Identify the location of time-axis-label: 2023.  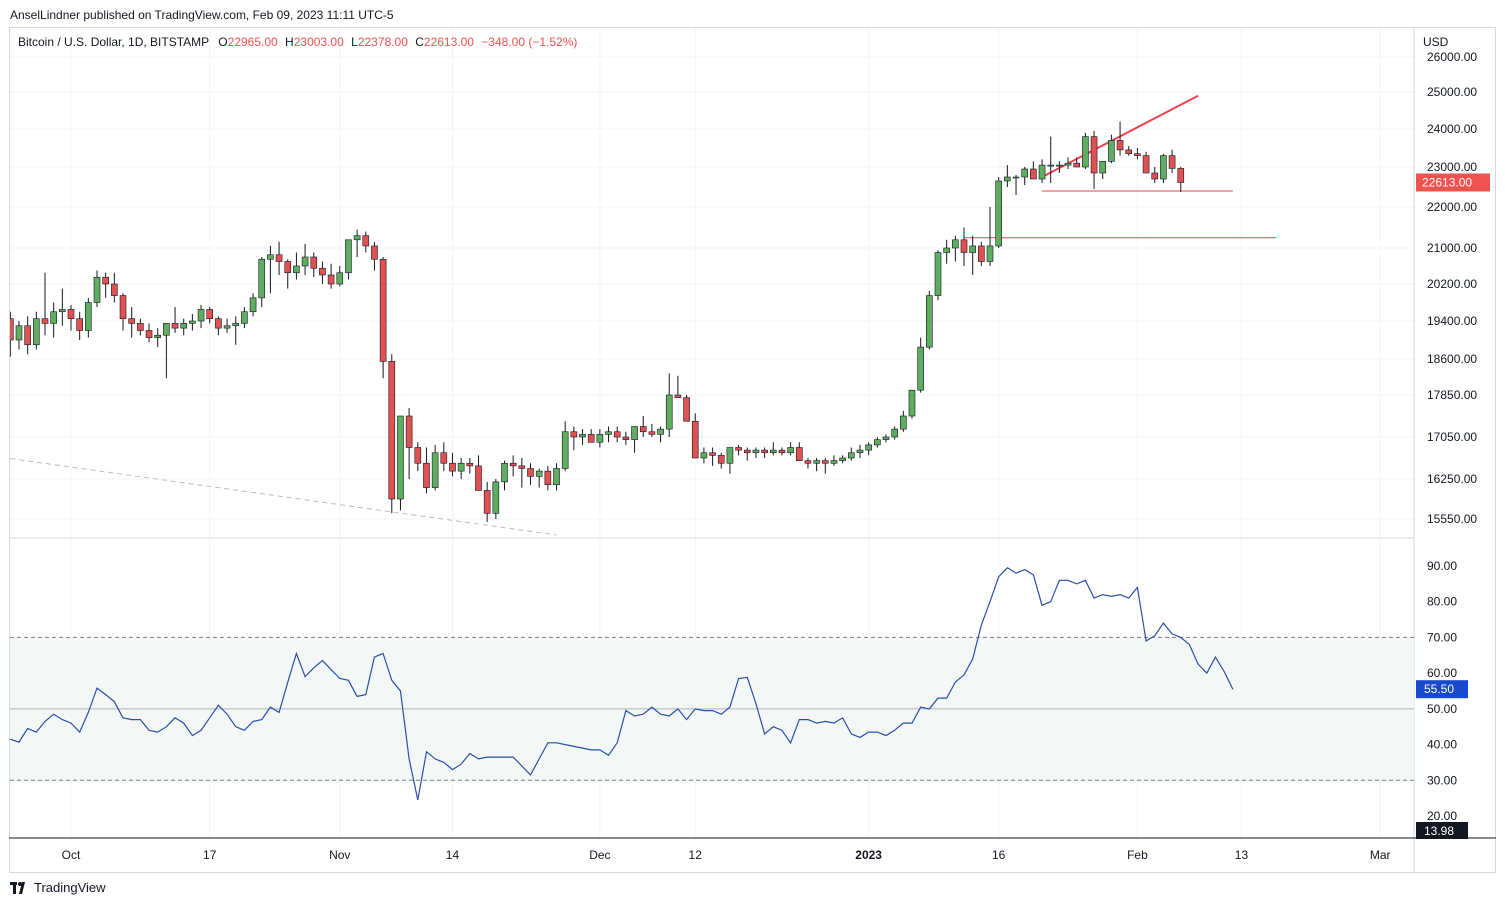
(868, 855).